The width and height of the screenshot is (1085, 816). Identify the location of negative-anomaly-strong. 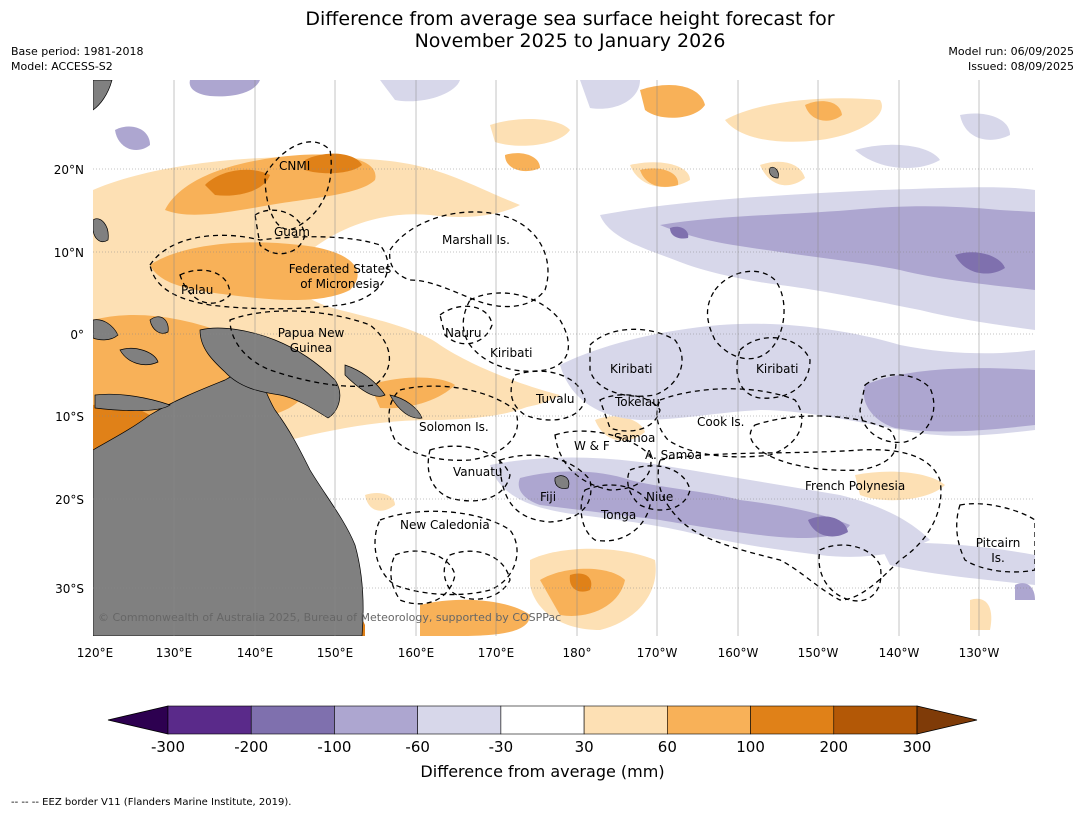
(980, 263).